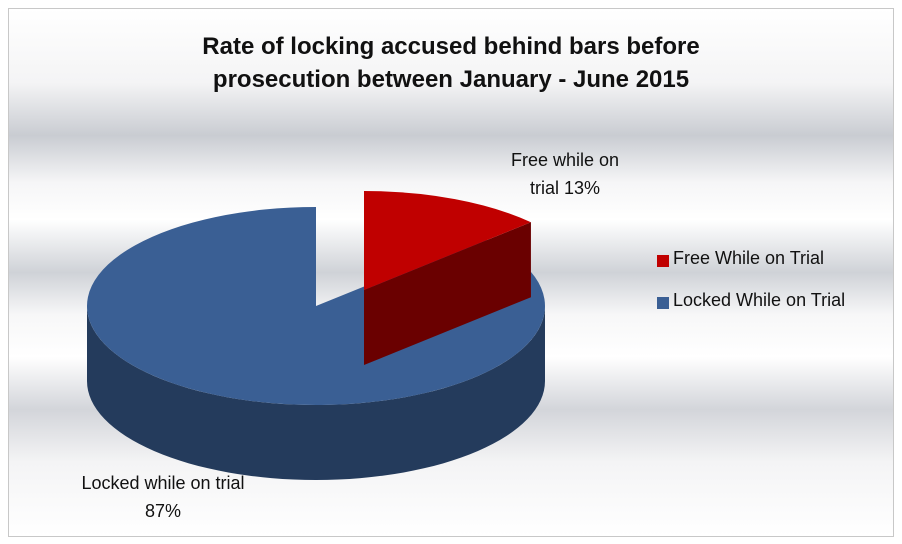  What do you see at coordinates (447, 293) in the screenshot?
I see `slice-face` at bounding box center [447, 293].